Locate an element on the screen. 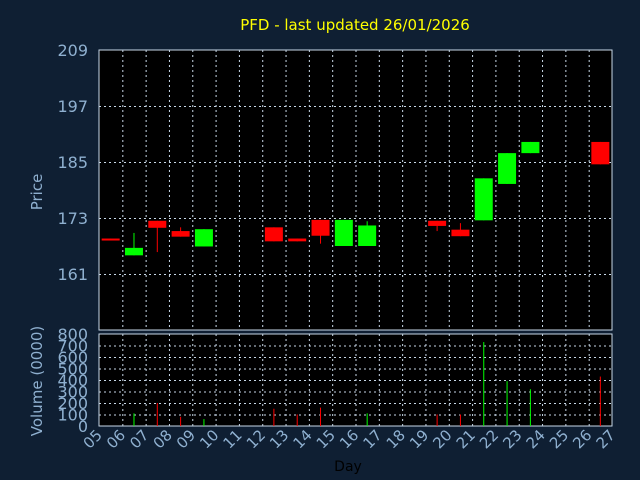 The width and height of the screenshot is (640, 480). price-tick-label: 185 is located at coordinates (72, 162).